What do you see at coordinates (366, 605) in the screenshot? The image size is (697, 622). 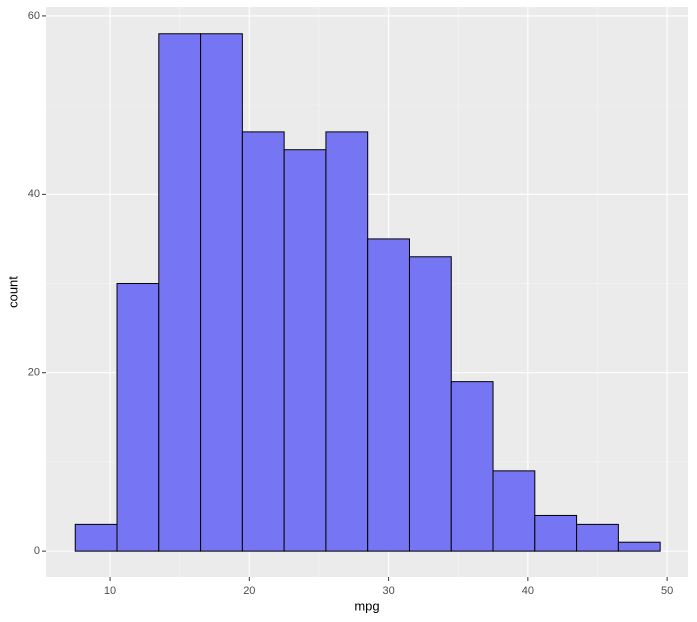 I see `x-axis-title: mpg` at bounding box center [366, 605].